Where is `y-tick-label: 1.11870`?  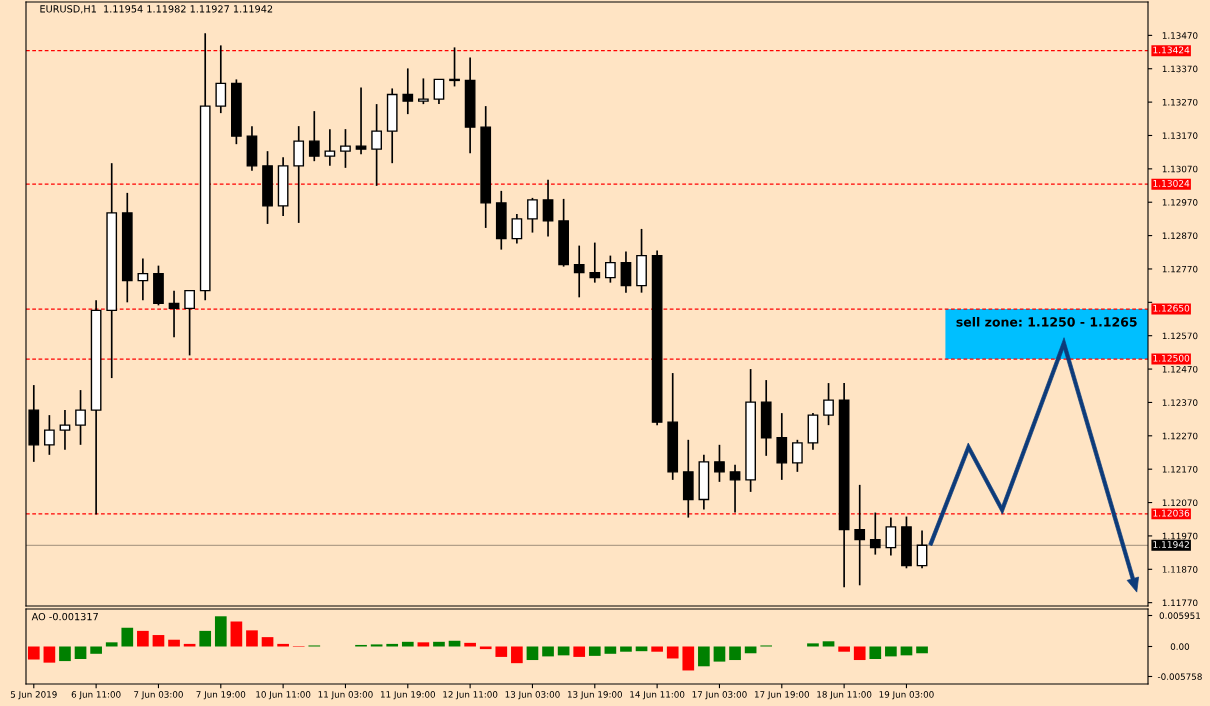
y-tick-label: 1.11870 is located at coordinates (1180, 569).